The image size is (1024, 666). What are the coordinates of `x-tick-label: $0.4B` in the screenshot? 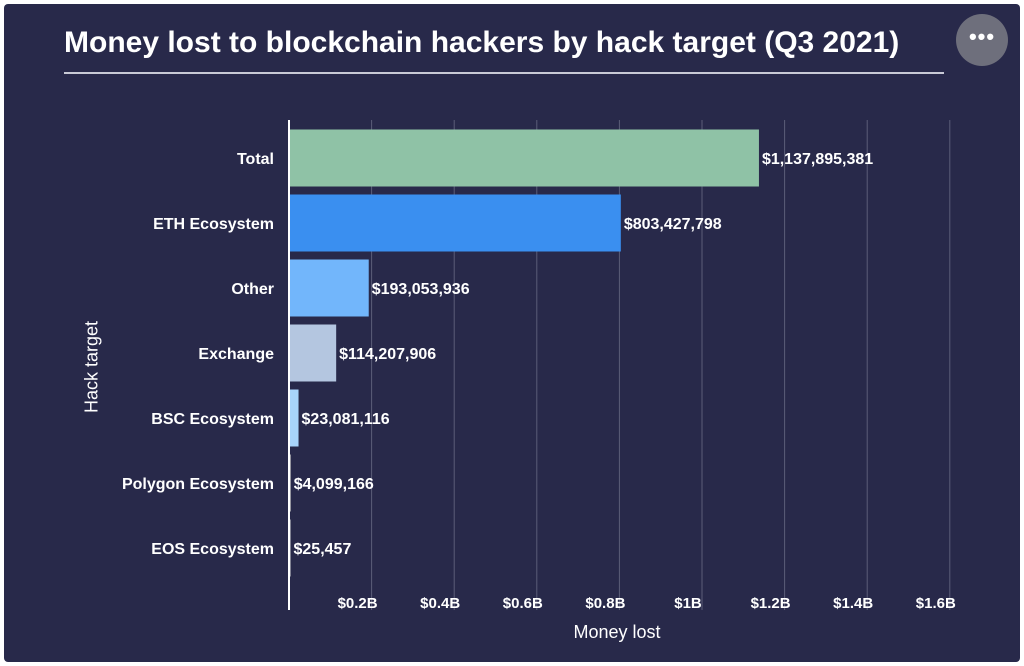 It's located at (440, 603).